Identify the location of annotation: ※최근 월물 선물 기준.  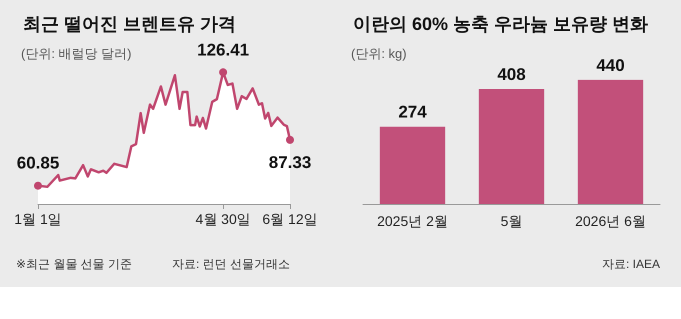
(74, 264).